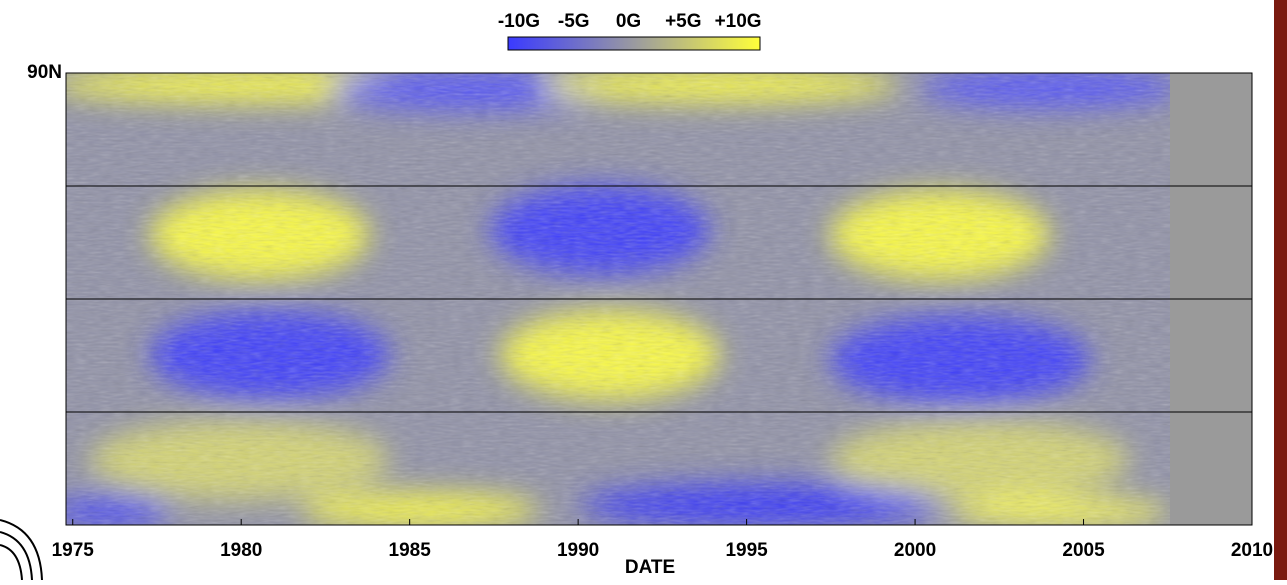 This screenshot has height=585, width=1287. I want to click on x-tick-label: 1990, so click(578, 550).